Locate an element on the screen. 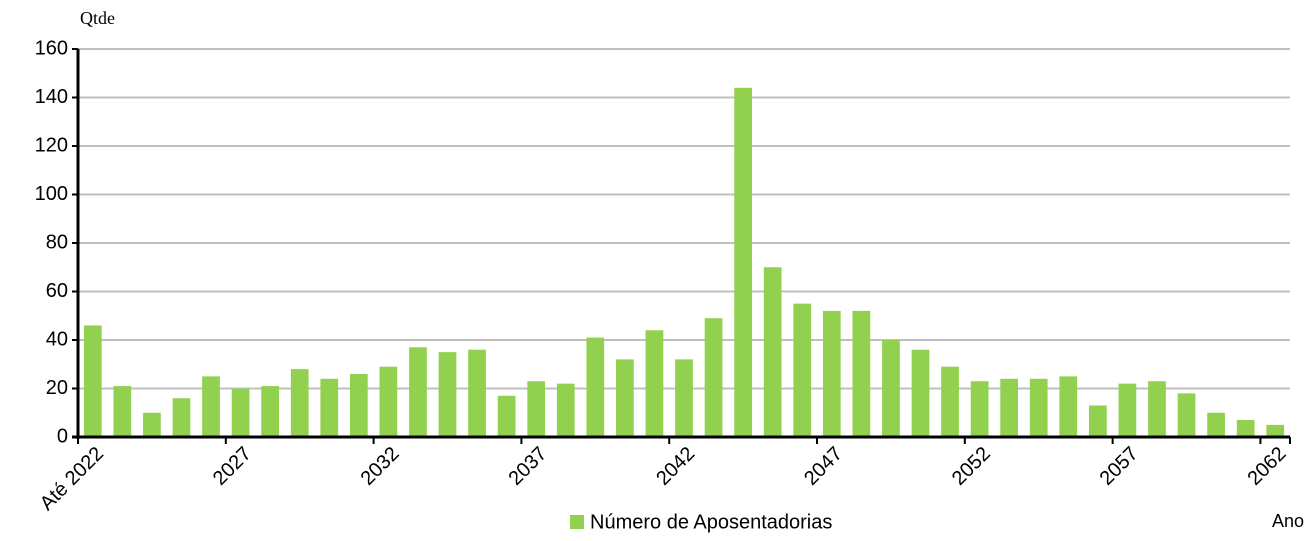 The height and width of the screenshot is (541, 1304). legend-swatch is located at coordinates (577, 522).